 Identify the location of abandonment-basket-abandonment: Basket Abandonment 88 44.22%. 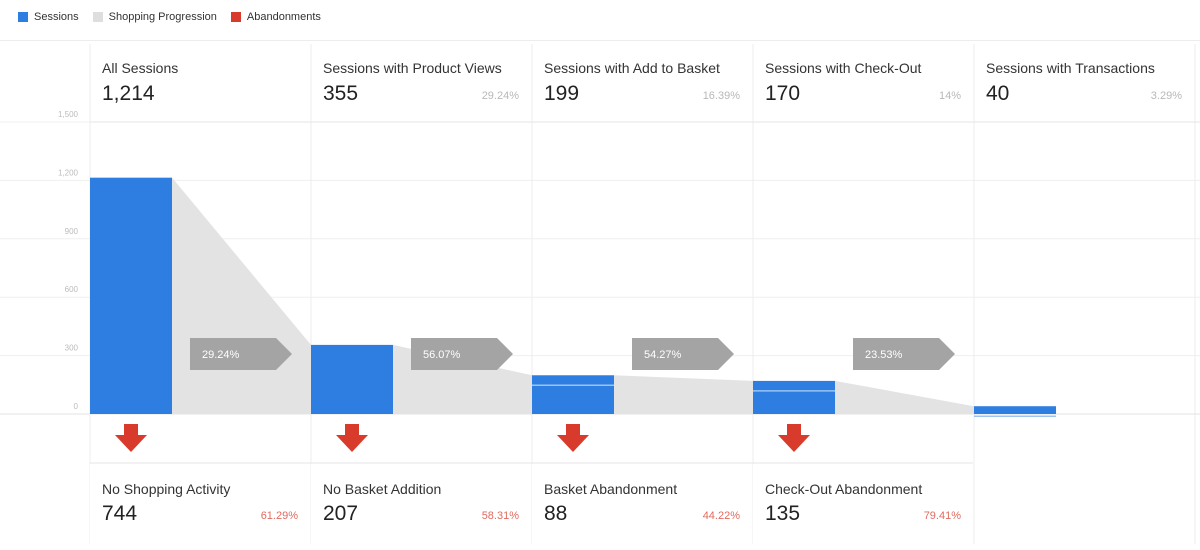
(642, 504).